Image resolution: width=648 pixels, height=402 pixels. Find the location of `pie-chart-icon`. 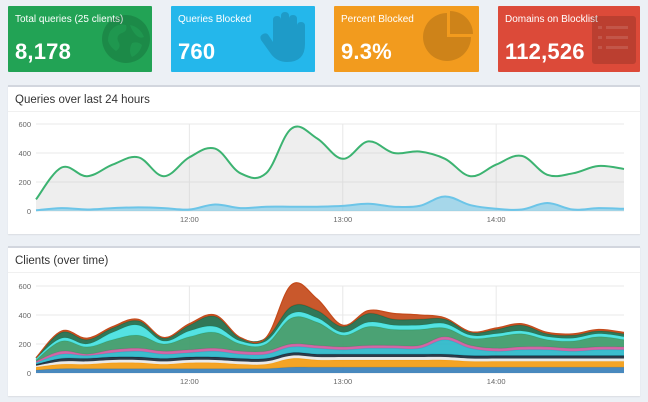

pie-chart-icon is located at coordinates (448, 36).